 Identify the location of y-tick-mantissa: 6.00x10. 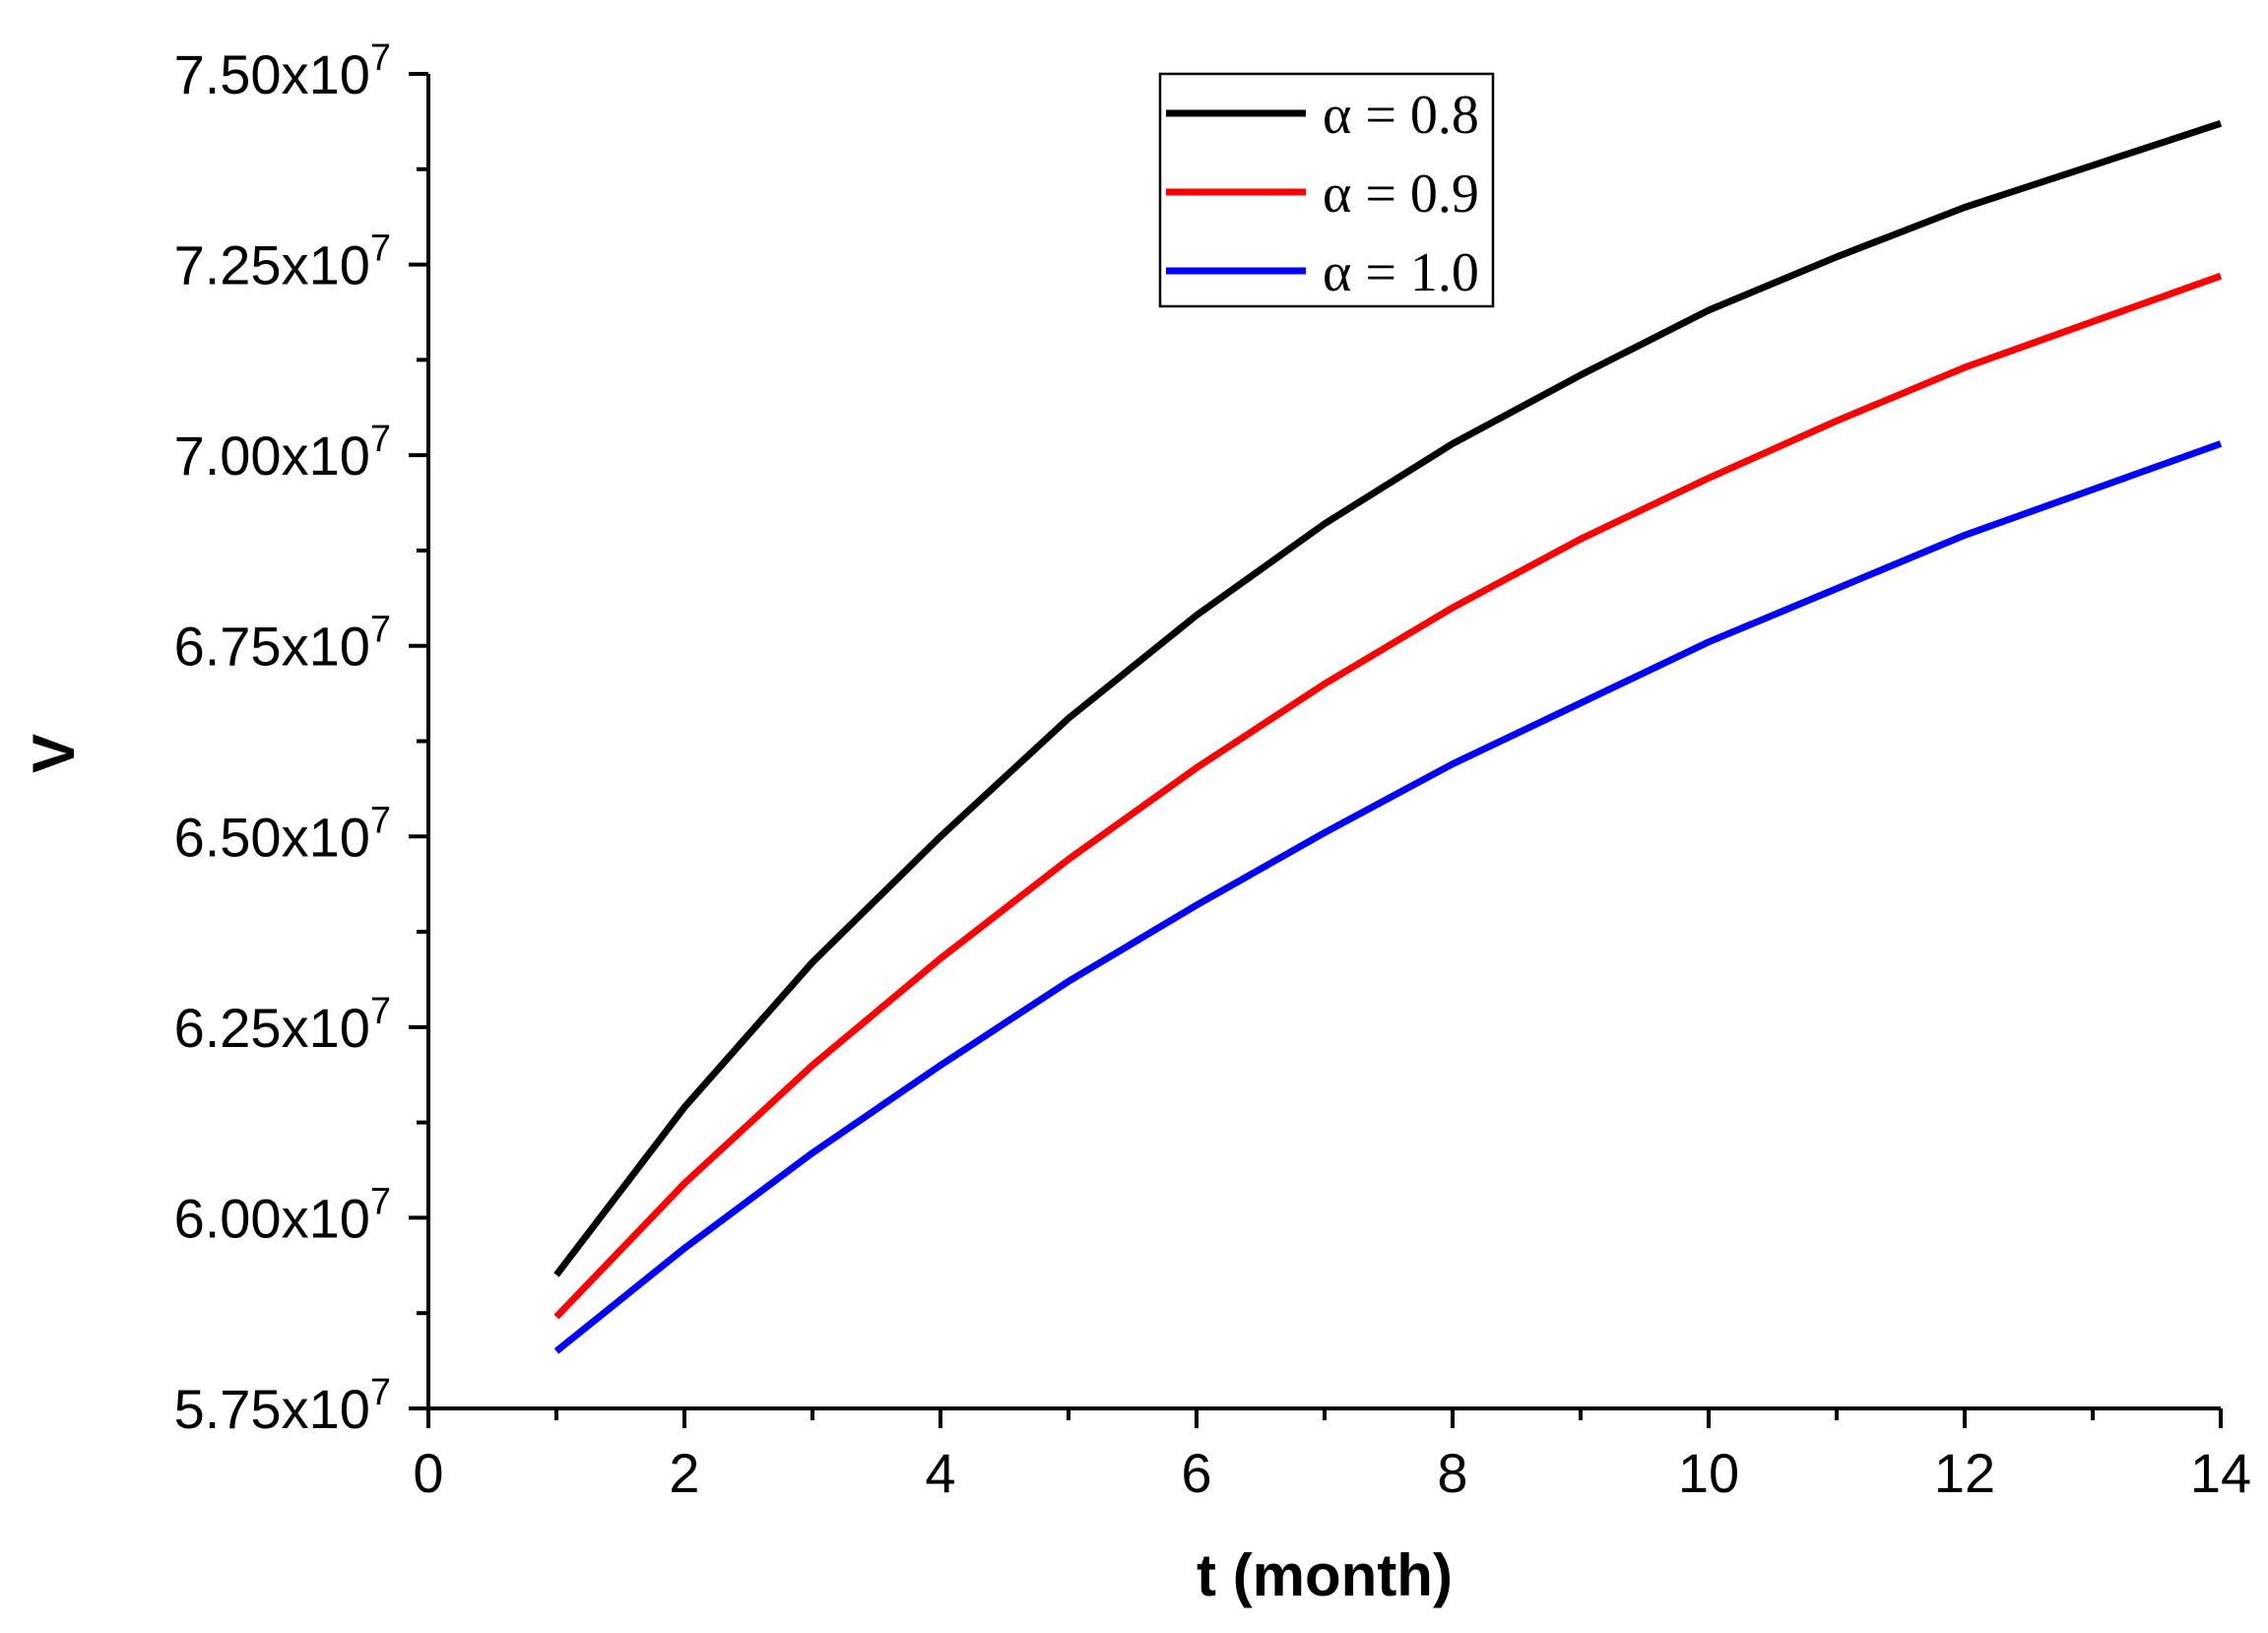
(272, 1218).